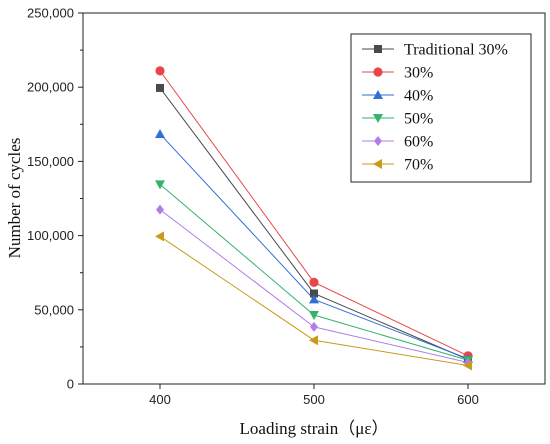  What do you see at coordinates (314, 428) in the screenshot?
I see `x-axis-title: Loading strain（με）` at bounding box center [314, 428].